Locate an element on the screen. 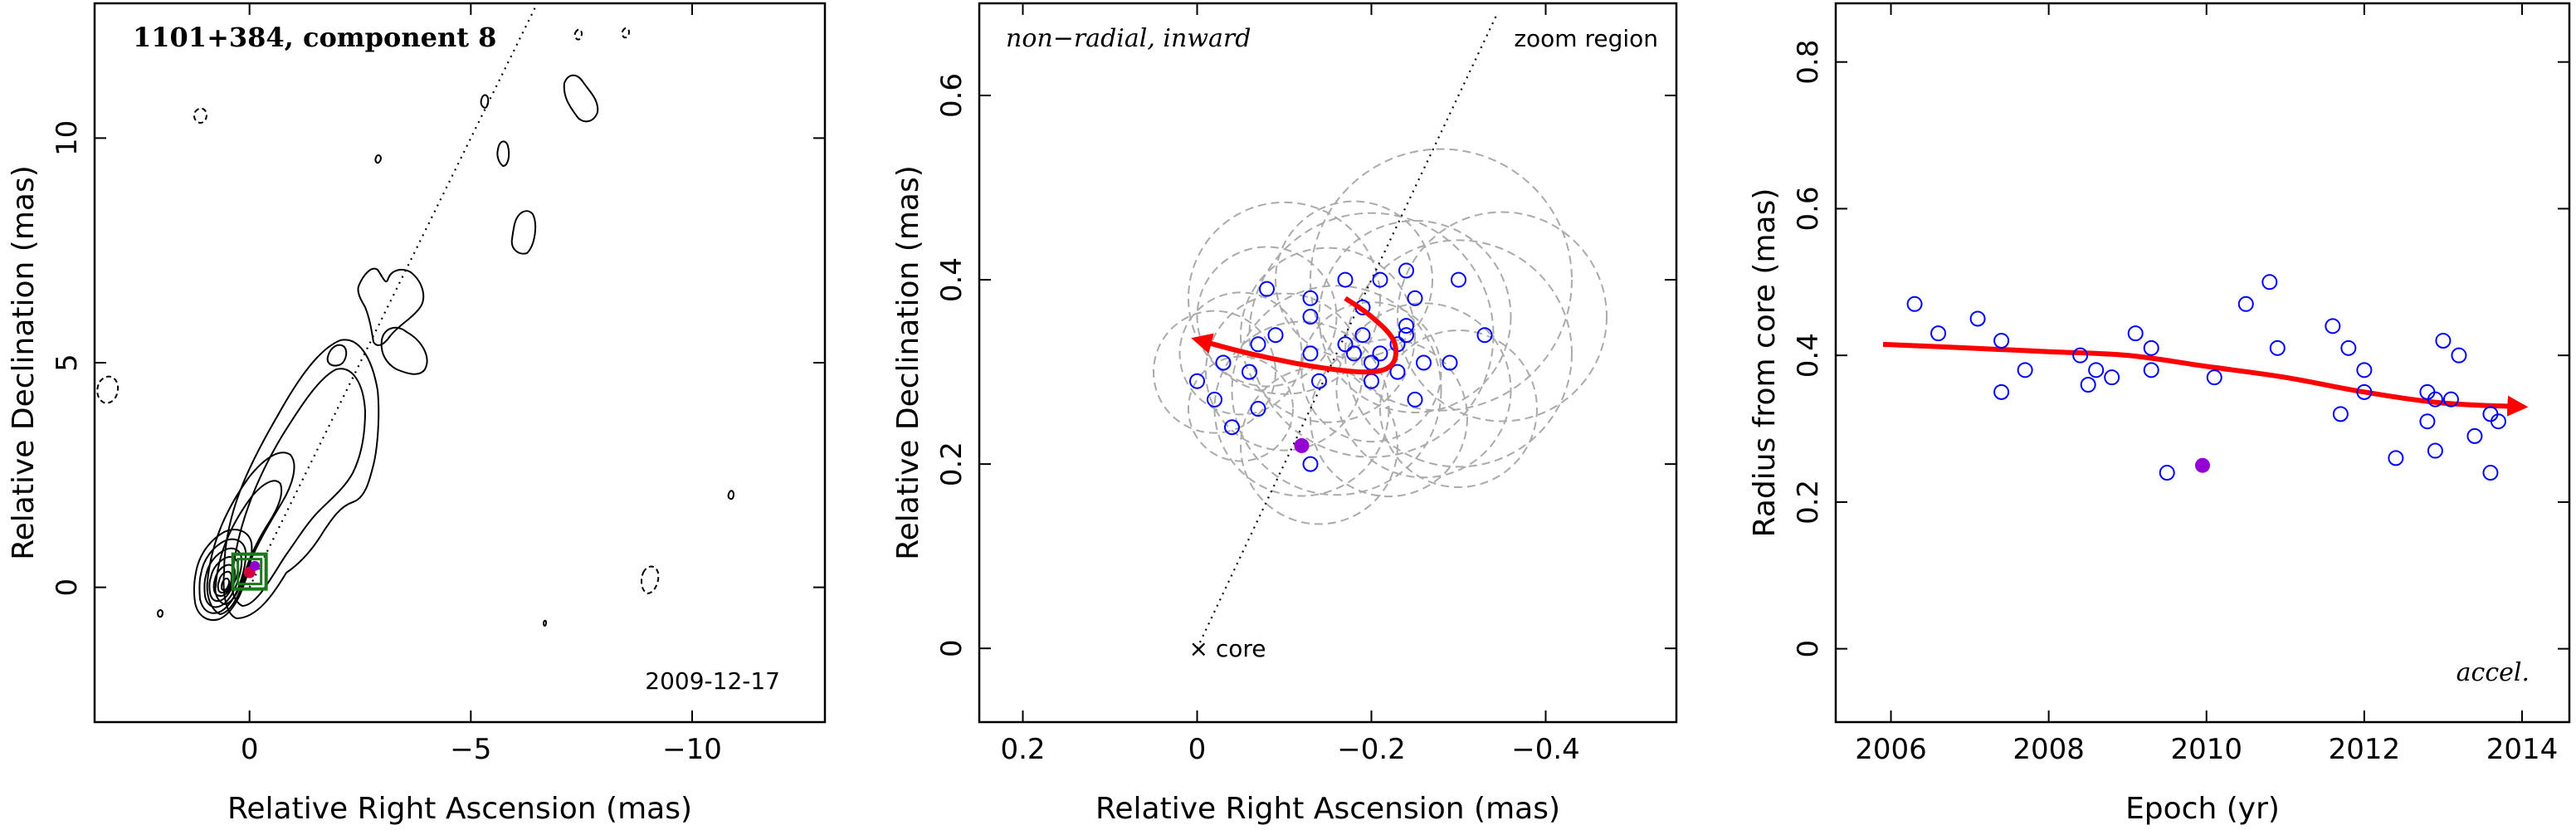  map-ylabel: Relative Declination (mas) is located at coordinates (24, 363).